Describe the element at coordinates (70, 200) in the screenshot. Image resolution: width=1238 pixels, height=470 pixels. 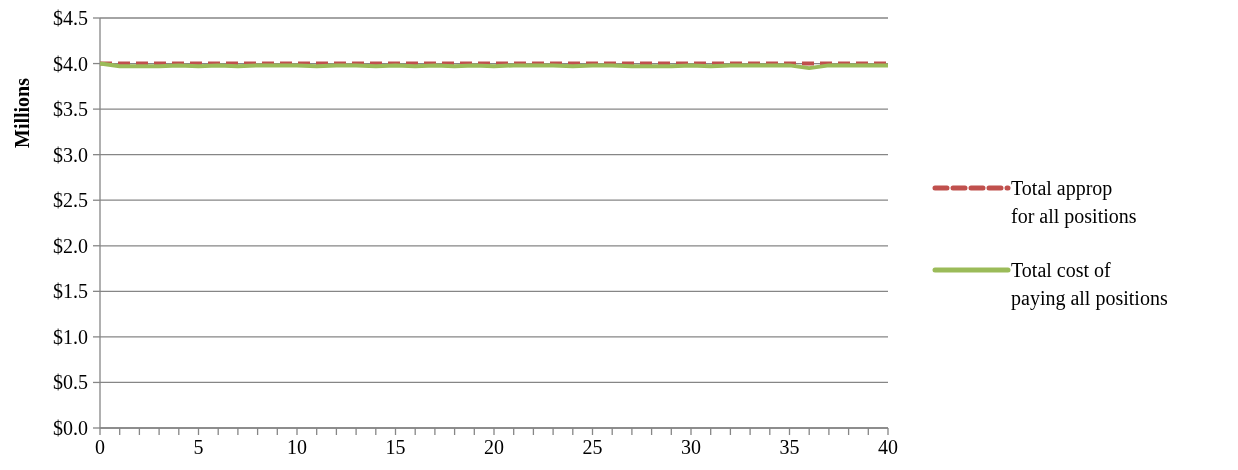
I see `y-tick-label: $2.5` at that location.